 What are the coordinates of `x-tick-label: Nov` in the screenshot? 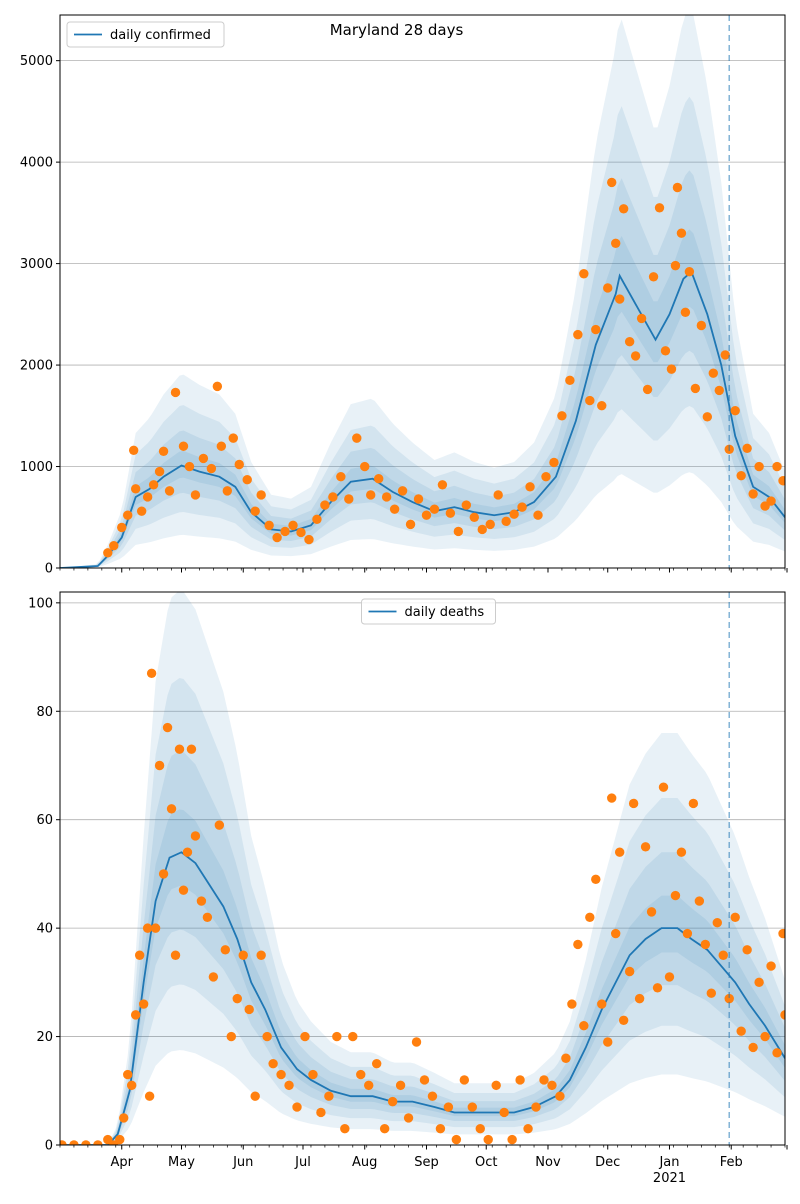 It's located at (548, 1162).